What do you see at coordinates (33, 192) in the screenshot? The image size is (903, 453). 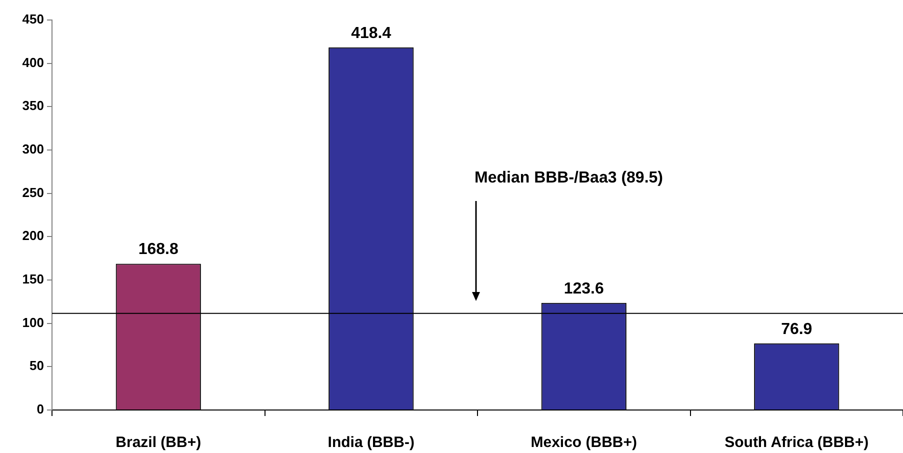 I see `y-tick-label: 250` at bounding box center [33, 192].